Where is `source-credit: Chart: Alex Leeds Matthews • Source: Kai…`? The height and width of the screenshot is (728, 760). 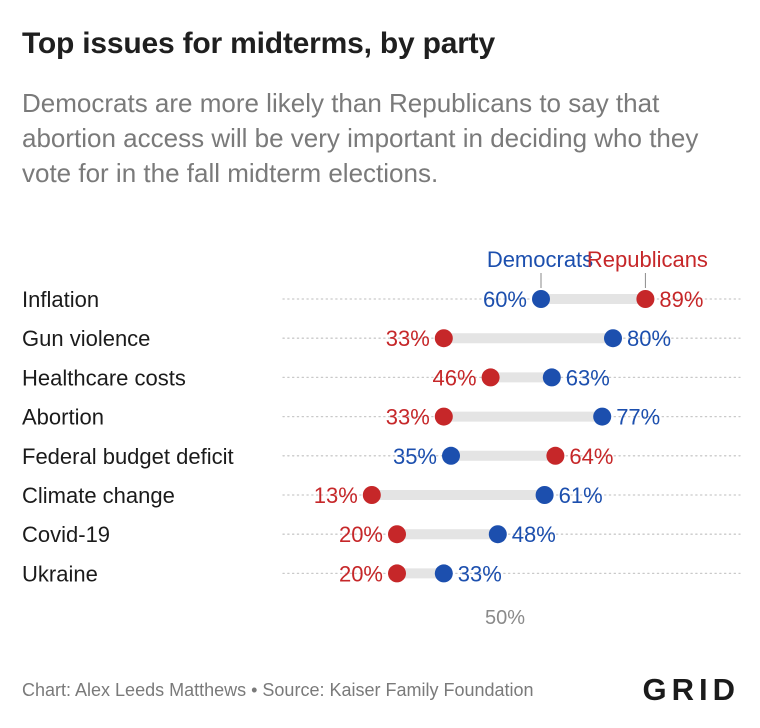 source-credit: Chart: Alex Leeds Matthews • Source: Kai… is located at coordinates (278, 690).